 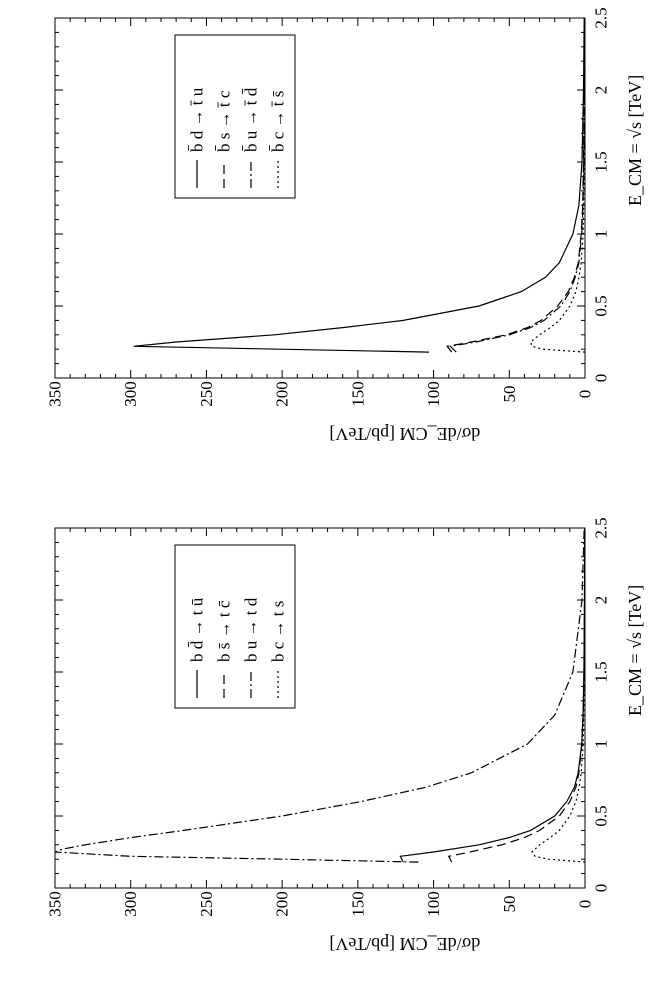 I want to click on legend-label-1: b s̄ → t c̄, so click(x=224, y=631).